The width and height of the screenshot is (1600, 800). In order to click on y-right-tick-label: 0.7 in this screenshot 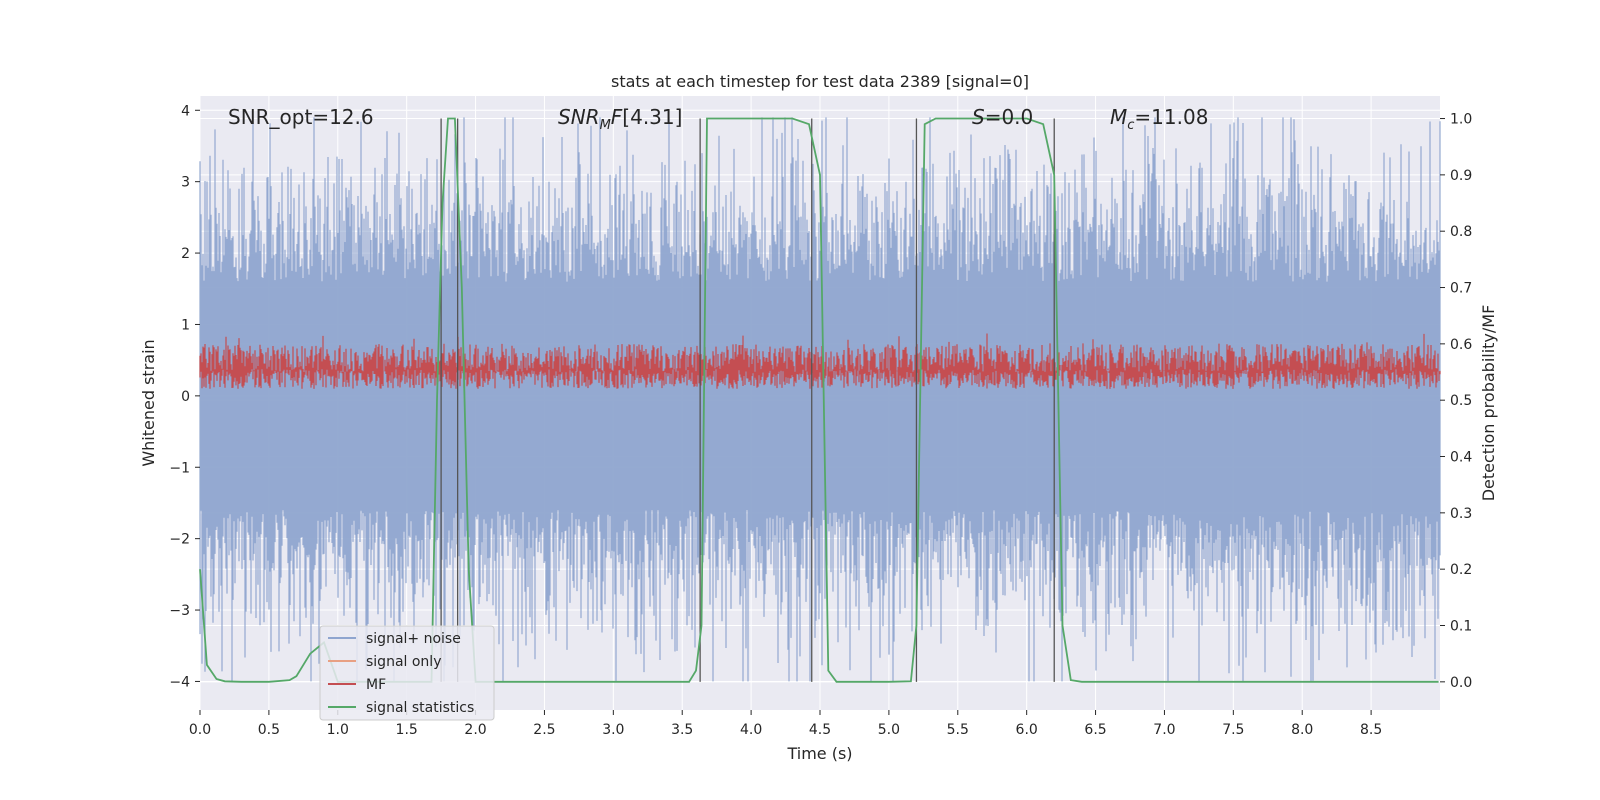, I will do `click(1461, 289)`.